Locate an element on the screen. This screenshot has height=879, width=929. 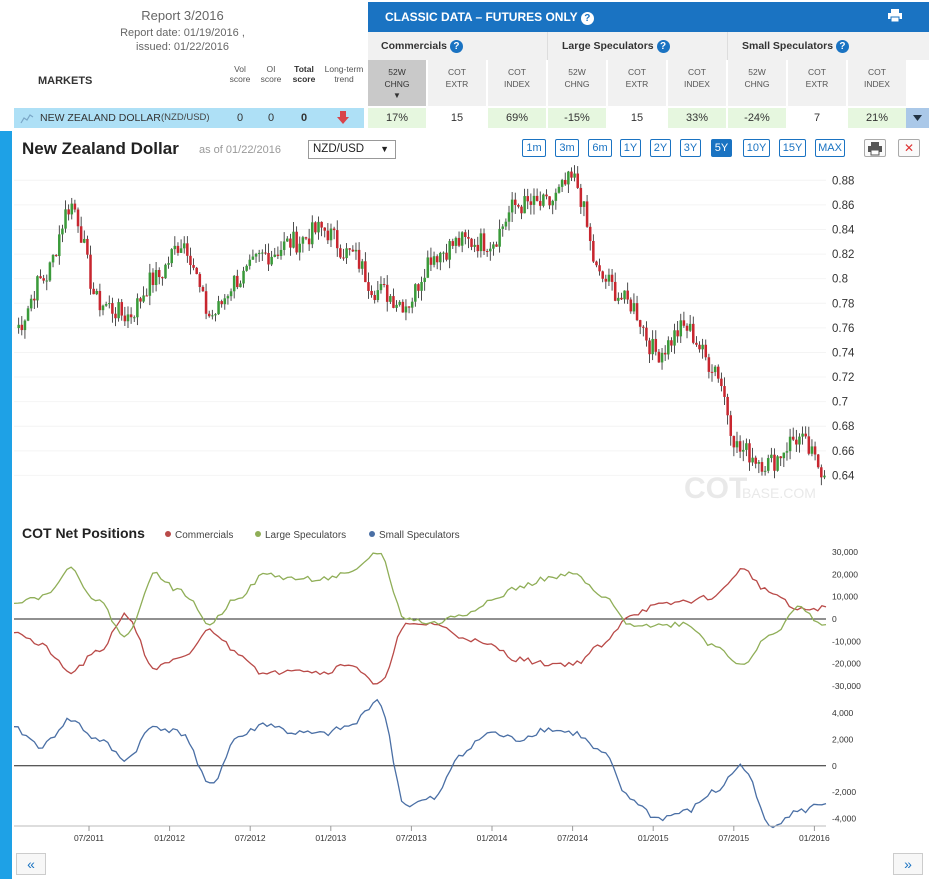
legend-small-speculators: Small Speculators is located at coordinates (414, 535).